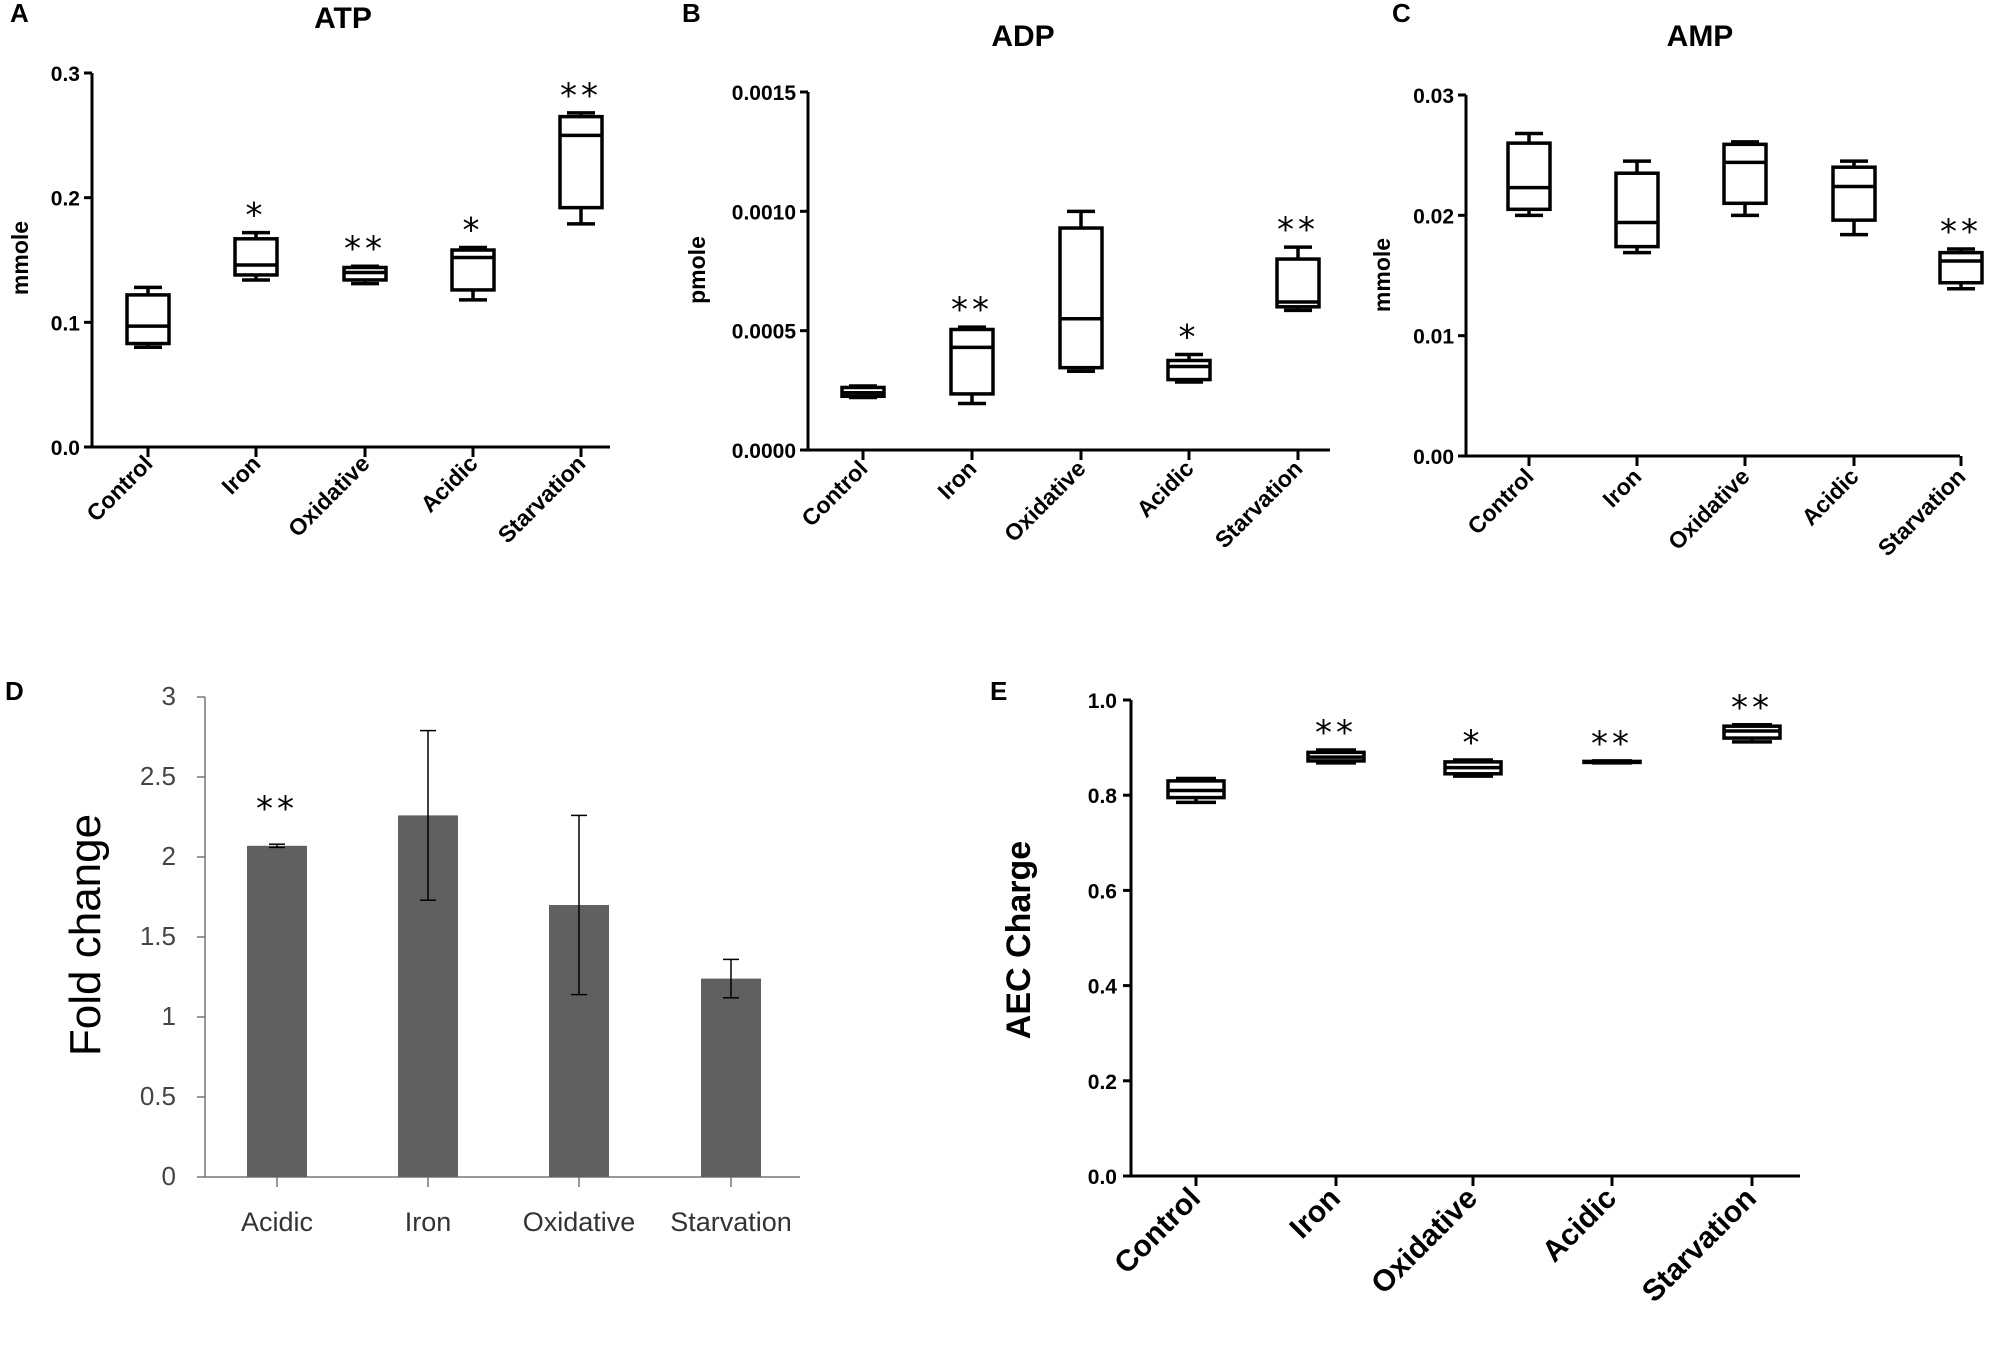 The image size is (1997, 1356). What do you see at coordinates (1621, 487) in the screenshot?
I see `panel-c-category-label: Iron` at bounding box center [1621, 487].